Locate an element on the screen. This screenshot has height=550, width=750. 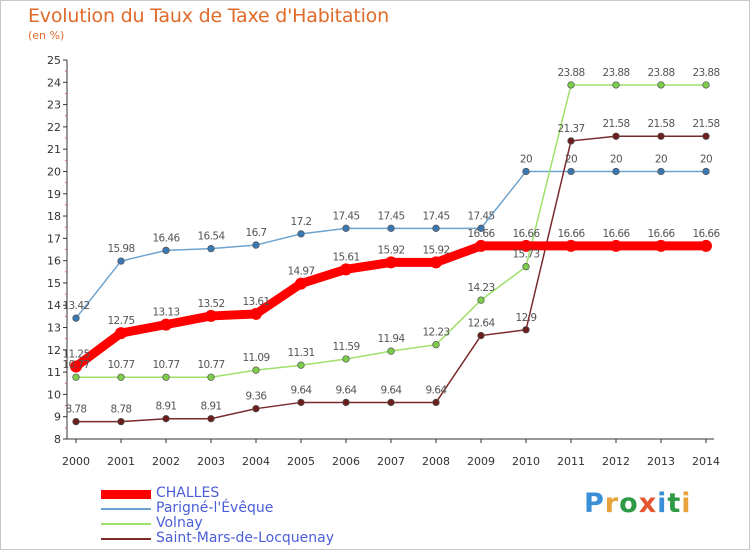
x-tick-label: 2006 is located at coordinates (346, 461).